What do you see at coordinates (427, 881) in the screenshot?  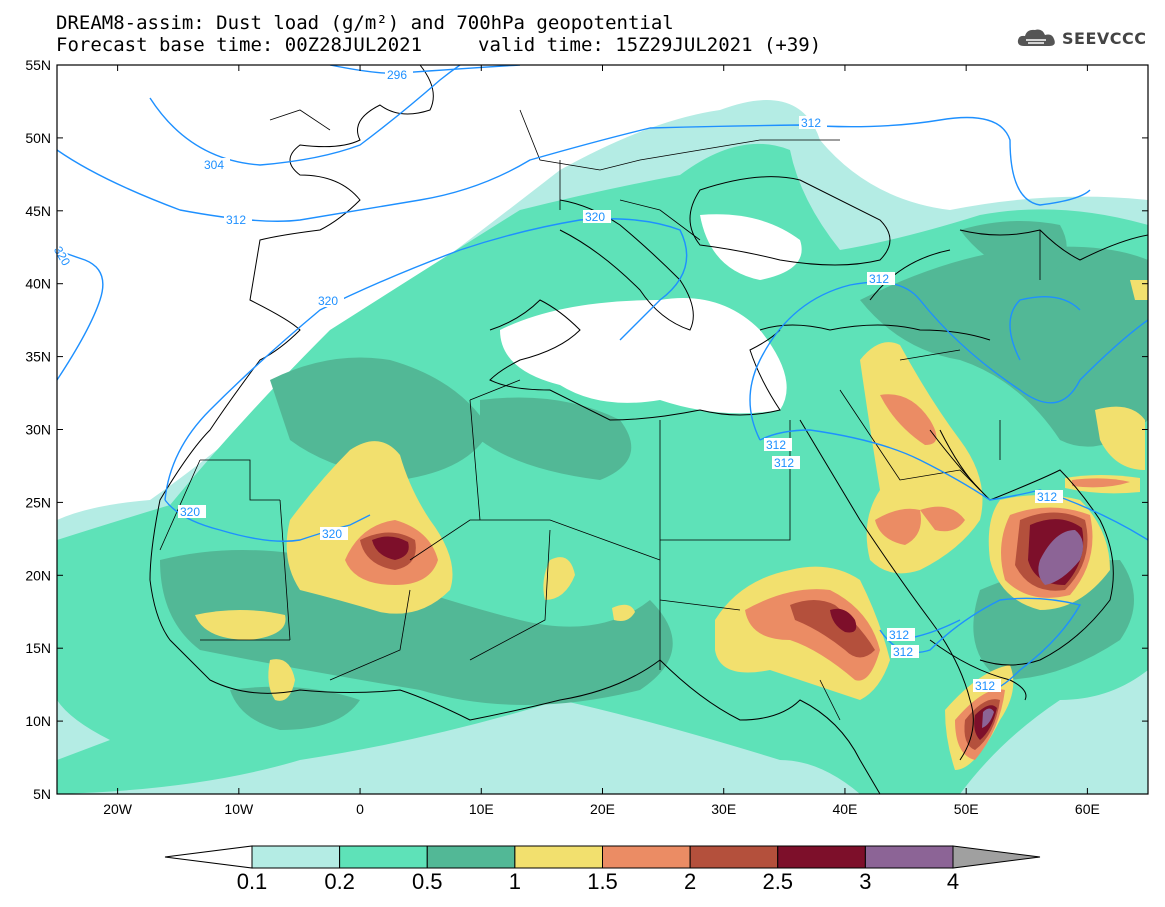 I see `colorbar-label: 0.5` at bounding box center [427, 881].